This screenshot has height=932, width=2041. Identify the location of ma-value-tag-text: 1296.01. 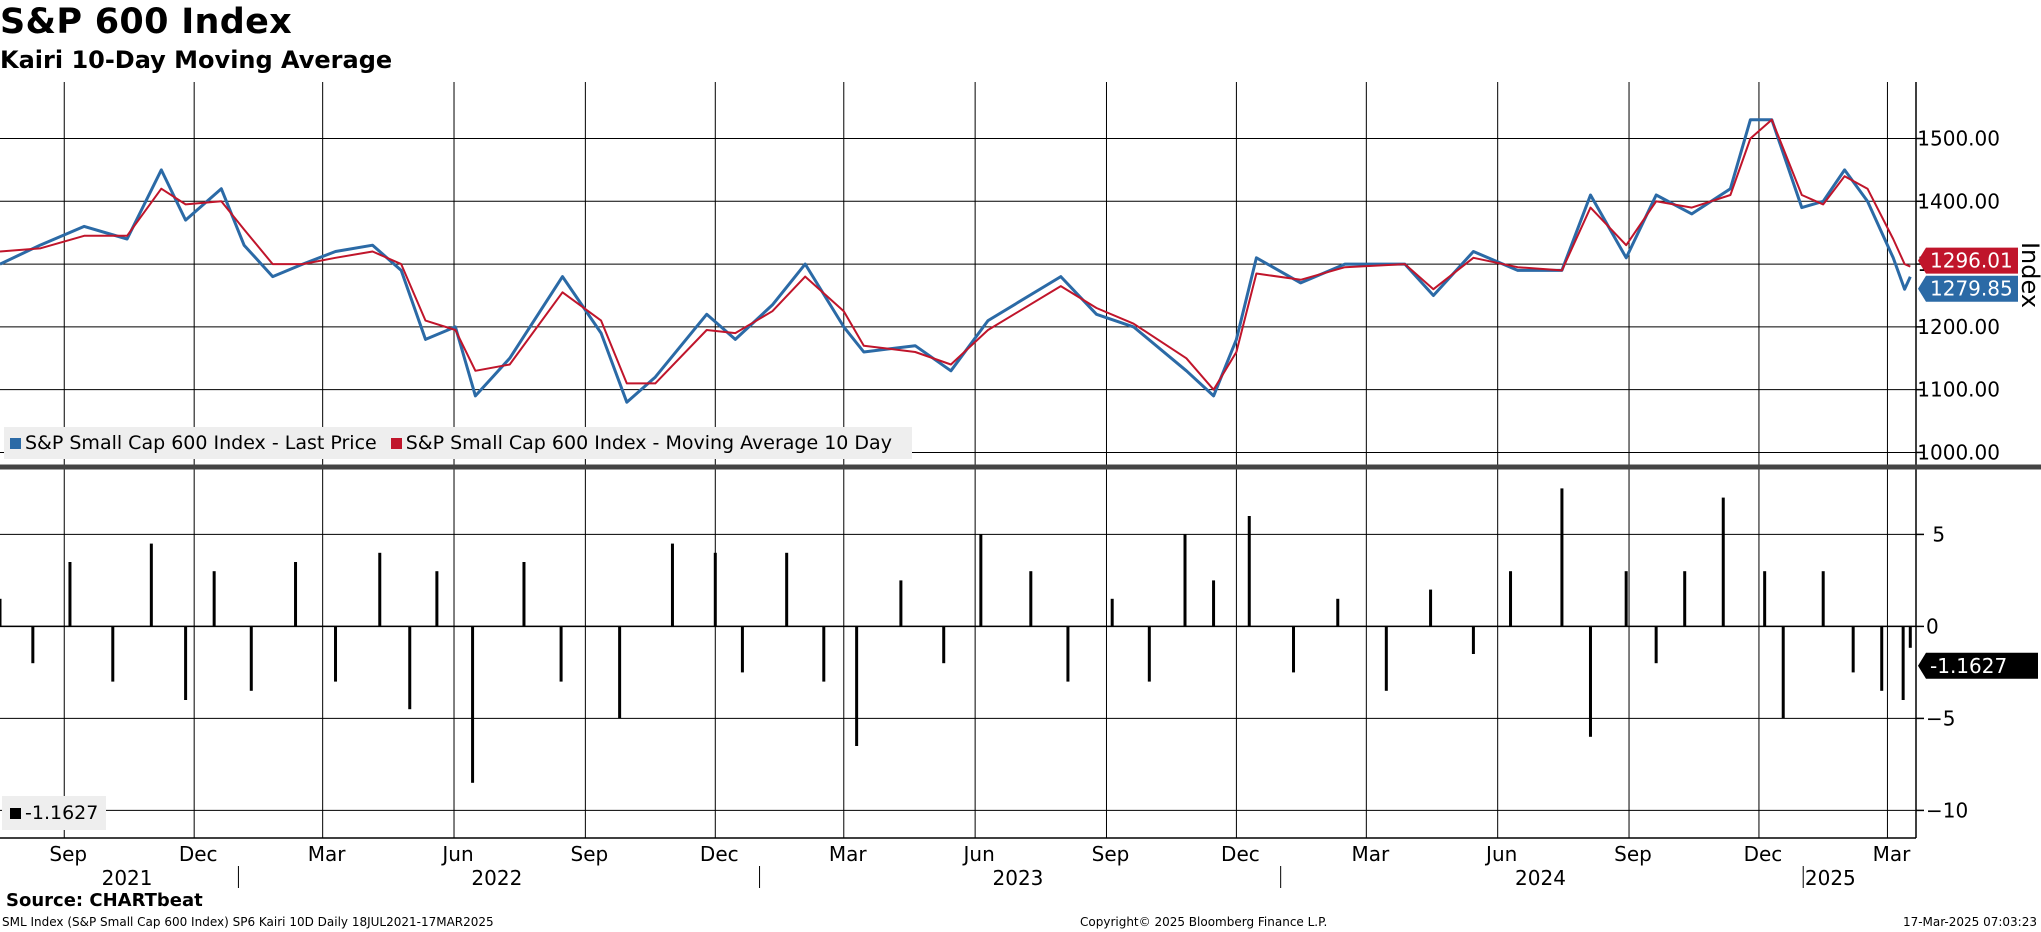
(1971, 261).